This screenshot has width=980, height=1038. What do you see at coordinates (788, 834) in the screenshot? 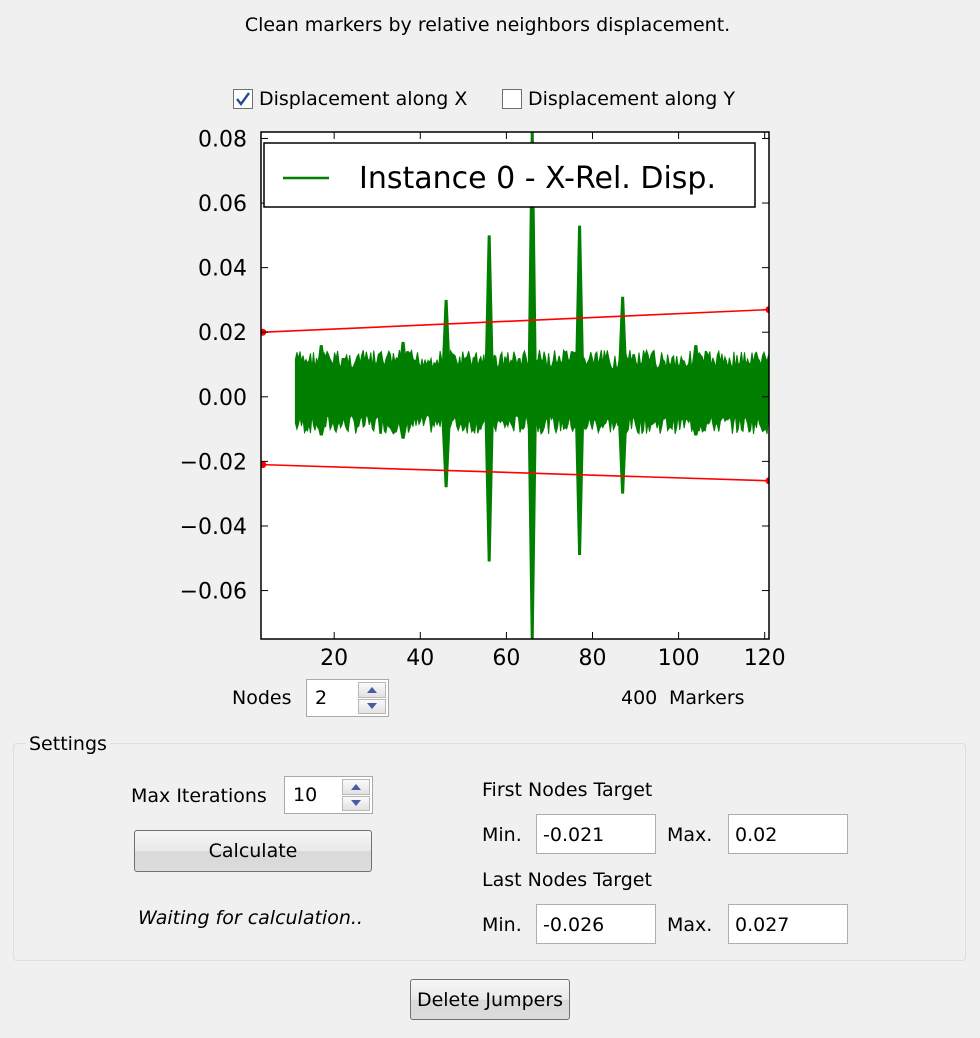
I see `first-nodes-max-field: 0.02` at bounding box center [788, 834].